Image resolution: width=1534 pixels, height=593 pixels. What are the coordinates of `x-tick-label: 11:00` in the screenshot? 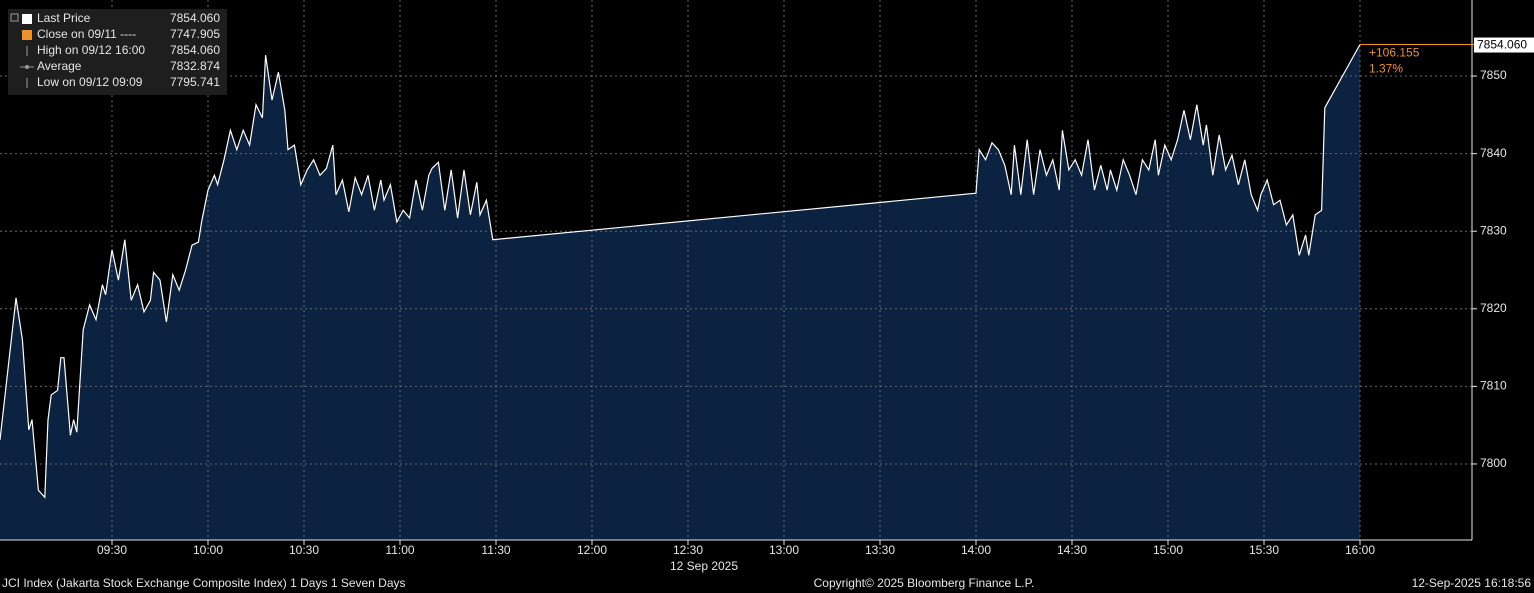 It's located at (399, 550).